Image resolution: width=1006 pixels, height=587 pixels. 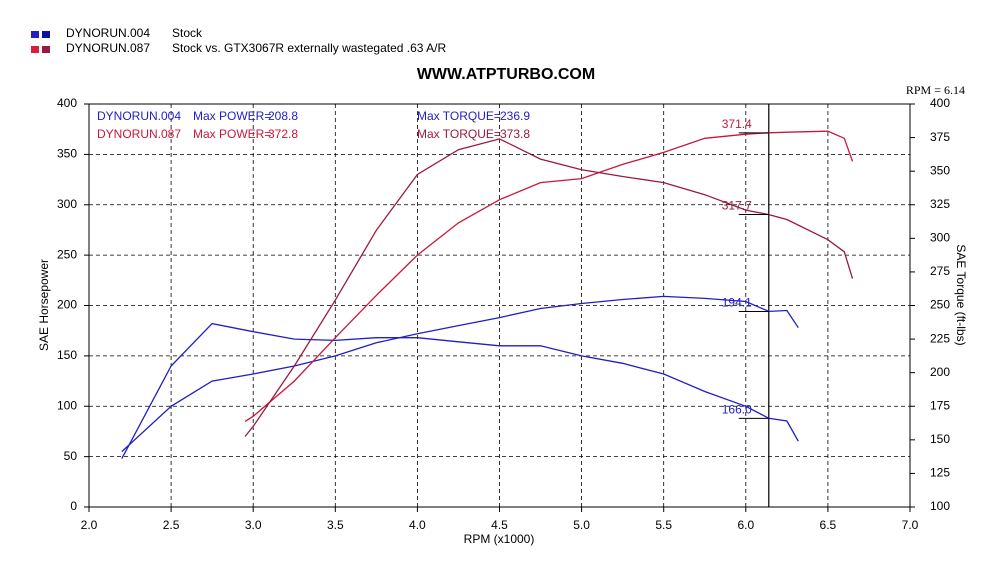 What do you see at coordinates (828, 525) in the screenshot?
I see `x-tick-label: 6.5` at bounding box center [828, 525].